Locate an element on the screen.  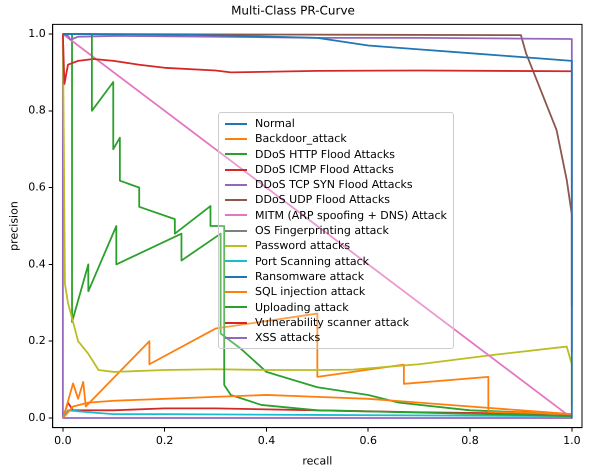
x-tick-label: 0.8 is located at coordinates (470, 441).